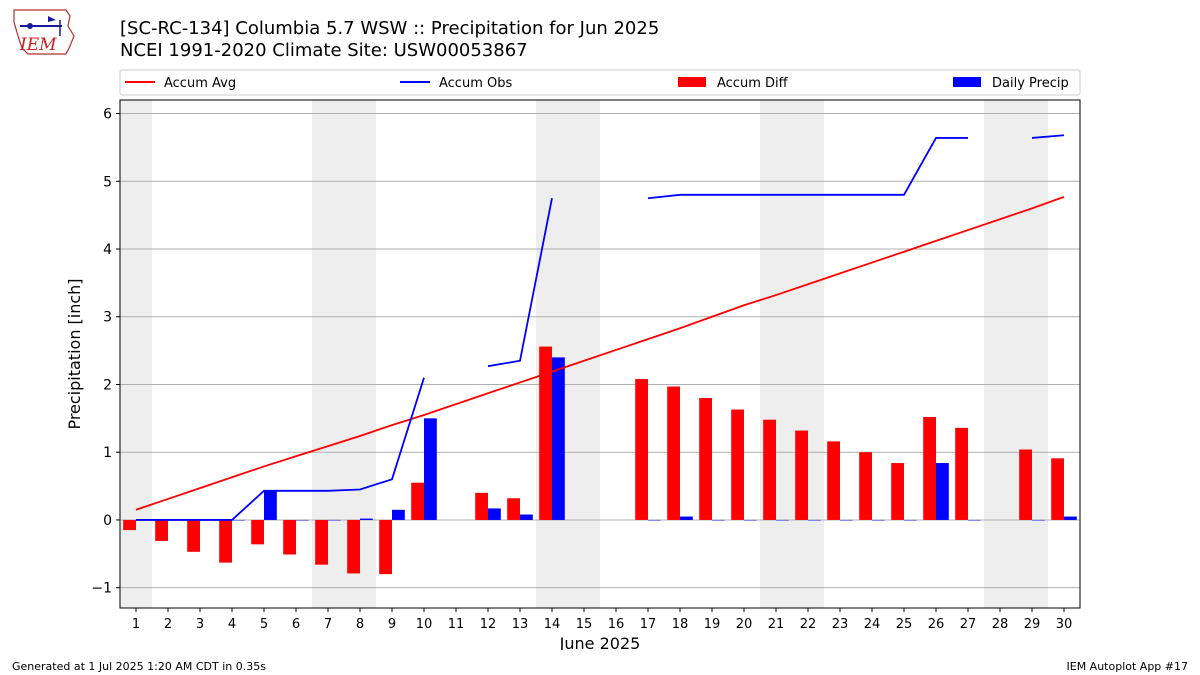 This screenshot has height=675, width=1200. I want to click on x-tick-label: 12, so click(488, 624).